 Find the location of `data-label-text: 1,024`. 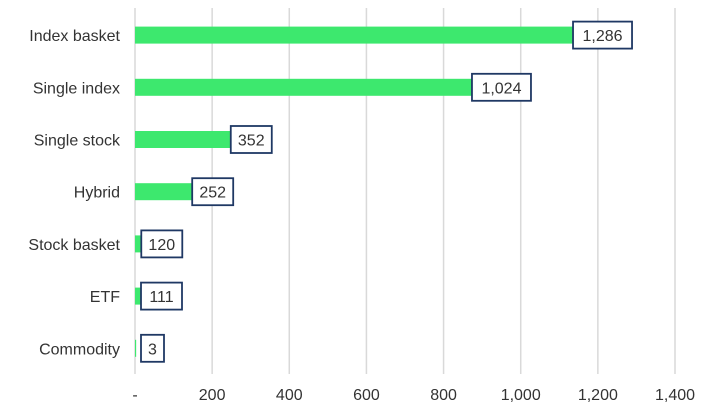

data-label-text: 1,024 is located at coordinates (501, 88).